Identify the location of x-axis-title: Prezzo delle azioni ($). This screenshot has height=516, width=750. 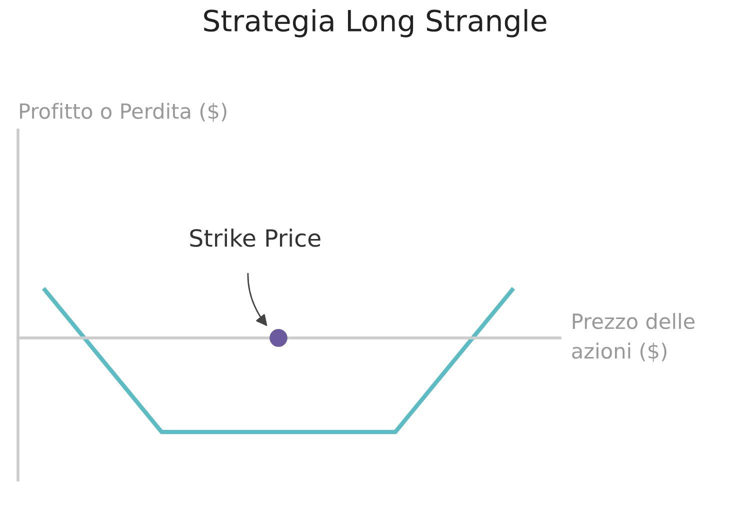
(633, 337).